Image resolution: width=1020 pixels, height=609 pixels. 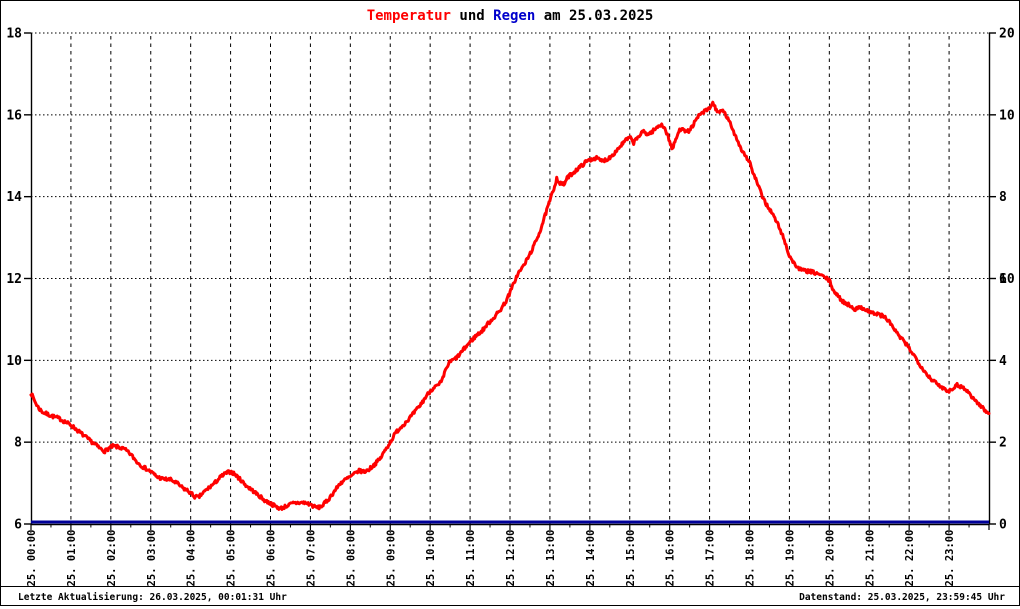 What do you see at coordinates (790, 558) in the screenshot?
I see `x-tick-label: 25. 19:00` at bounding box center [790, 558].